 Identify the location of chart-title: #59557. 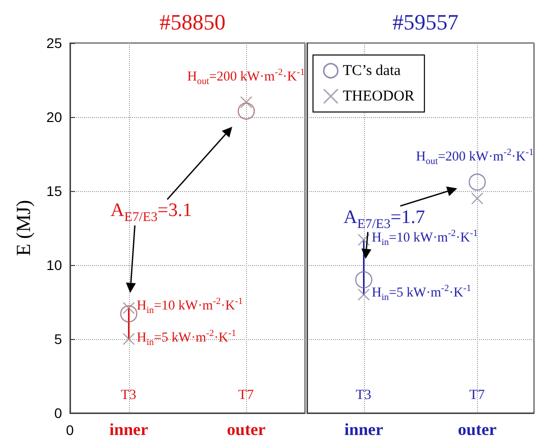
(425, 22).